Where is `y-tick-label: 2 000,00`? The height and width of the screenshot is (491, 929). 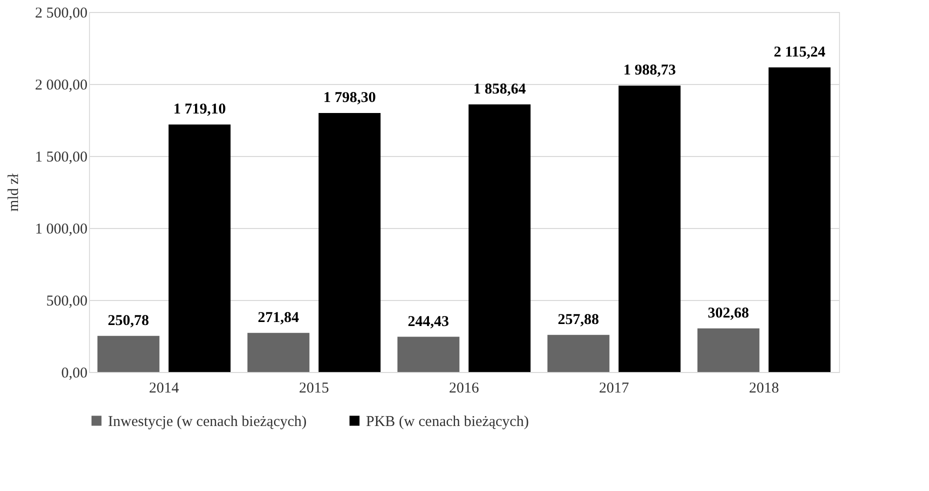 y-tick-label: 2 000,00 is located at coordinates (61, 86).